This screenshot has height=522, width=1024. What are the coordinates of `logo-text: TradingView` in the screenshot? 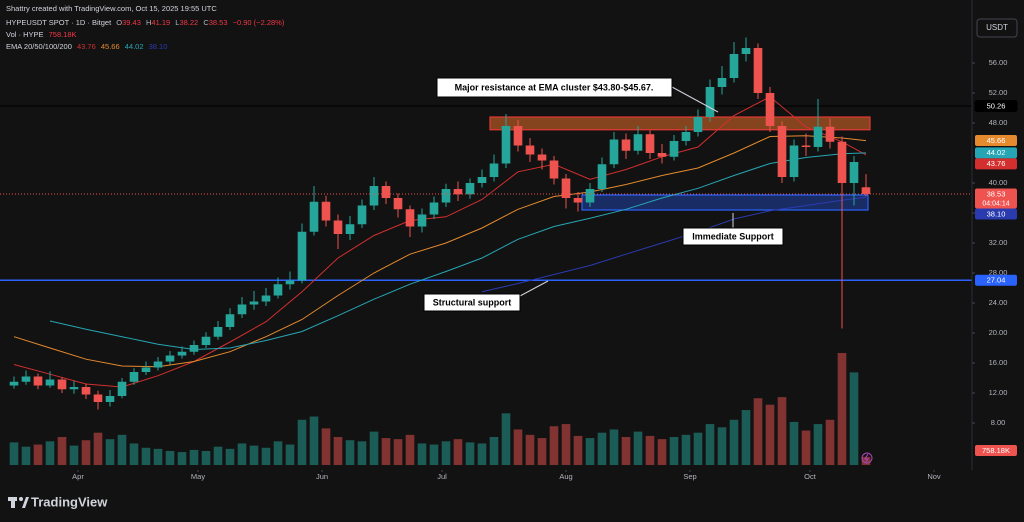 It's located at (69, 501).